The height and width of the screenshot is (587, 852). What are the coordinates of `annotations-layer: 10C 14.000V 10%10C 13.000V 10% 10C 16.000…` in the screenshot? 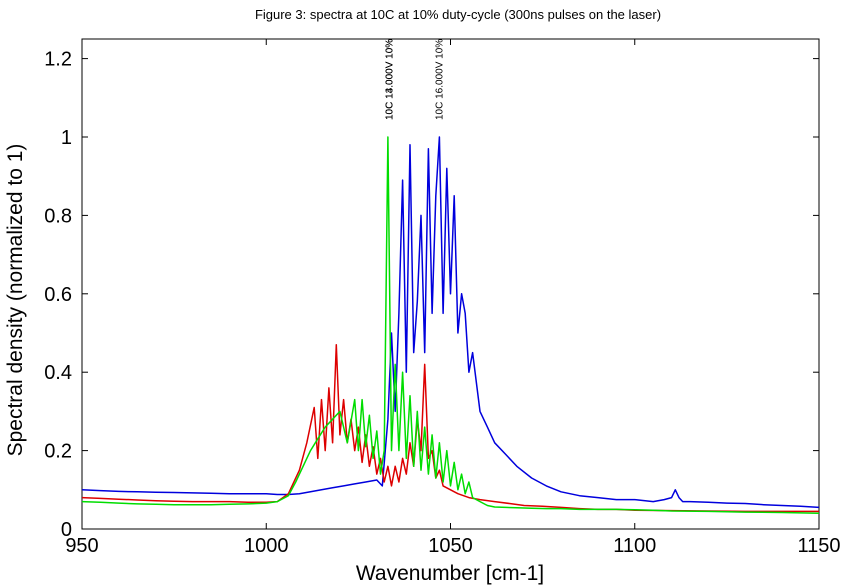 It's located at (415, 79).